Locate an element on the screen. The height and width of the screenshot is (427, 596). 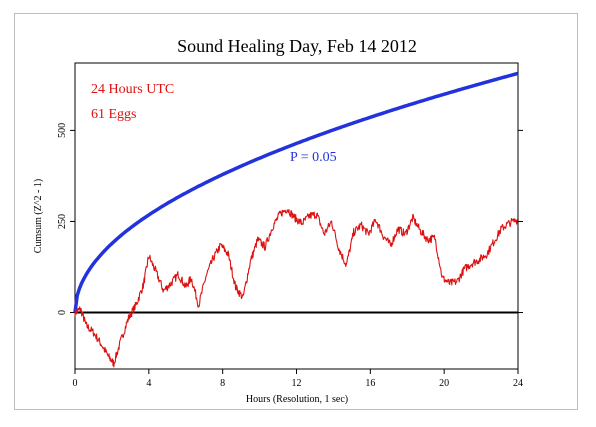
y-tick-label: 0 is located at coordinates (62, 312).